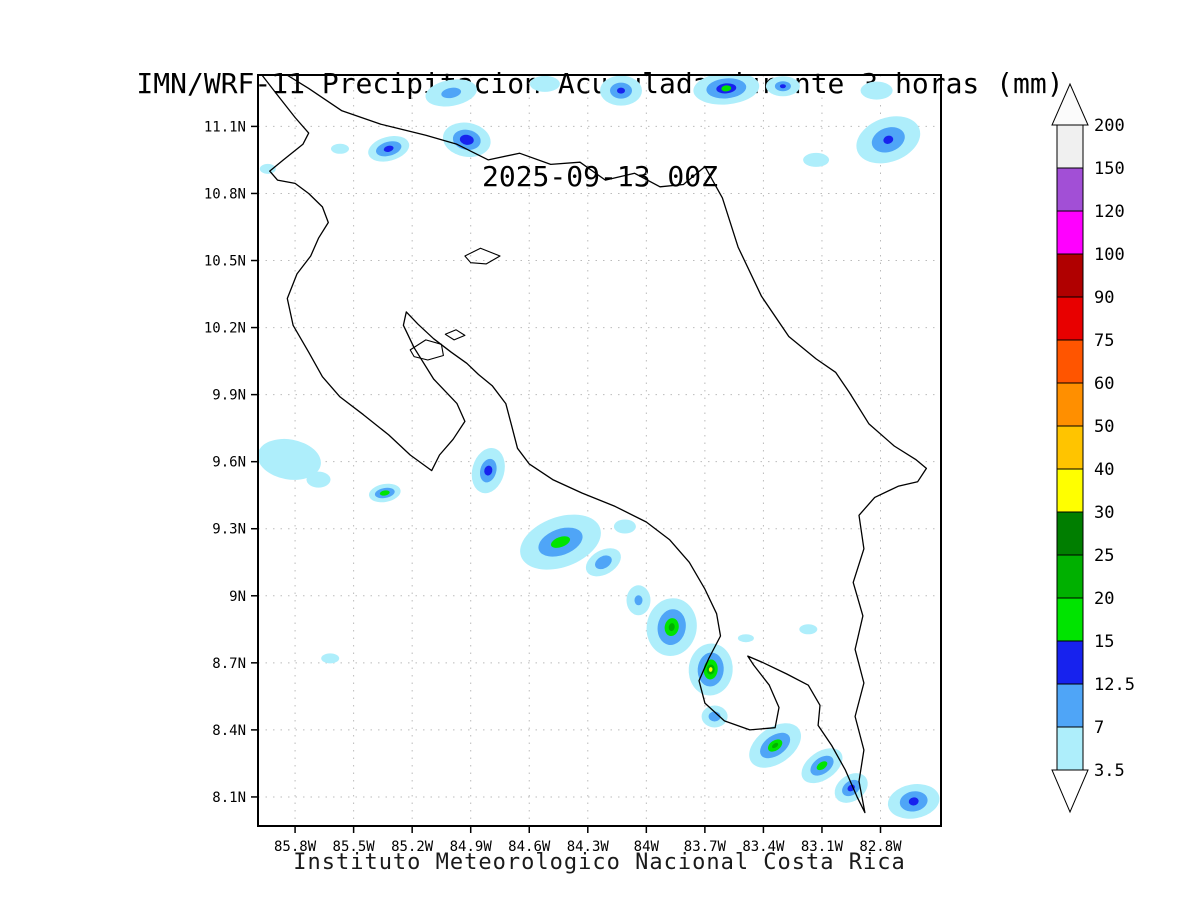 Image resolution: width=1200 pixels, height=900 pixels. What do you see at coordinates (1109, 169) in the screenshot?
I see `colorbar-label: 150` at bounding box center [1109, 169].